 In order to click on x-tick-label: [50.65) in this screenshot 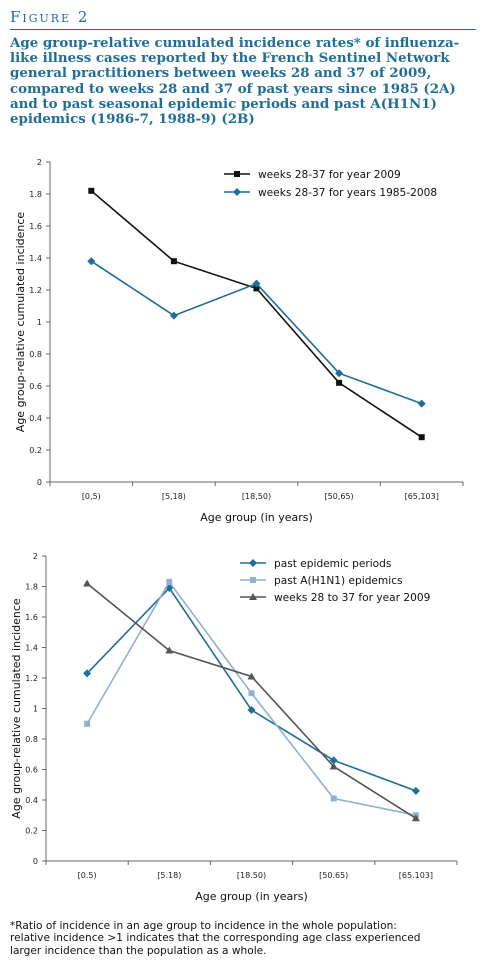, I will do `click(333, 875)`.